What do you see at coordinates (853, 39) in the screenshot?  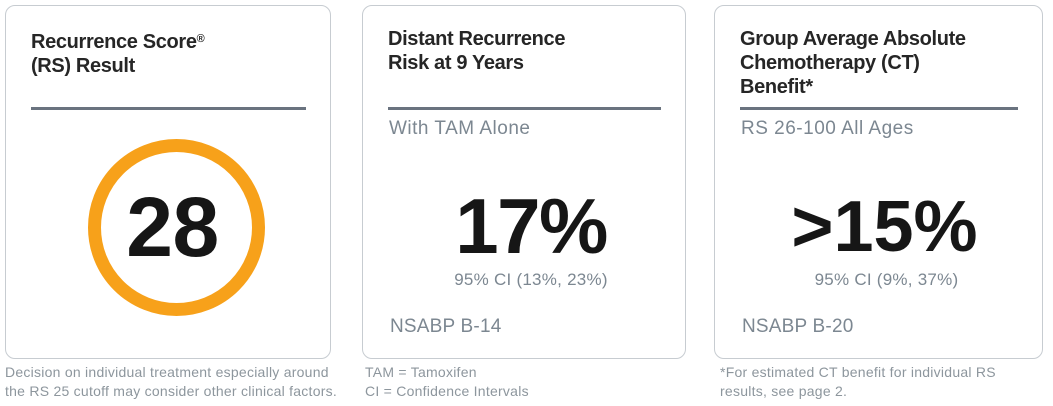 I see `chemo-benefit-title-line1: Group Average Absolute` at bounding box center [853, 39].